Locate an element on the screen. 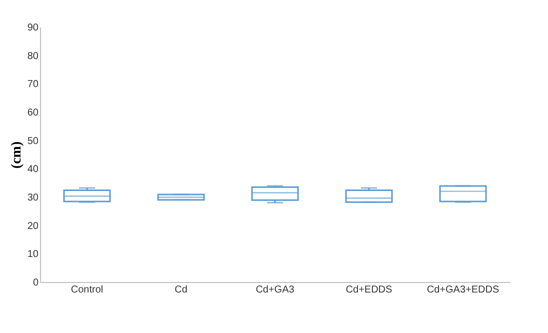  x-tick-label: Cd is located at coordinates (181, 290).